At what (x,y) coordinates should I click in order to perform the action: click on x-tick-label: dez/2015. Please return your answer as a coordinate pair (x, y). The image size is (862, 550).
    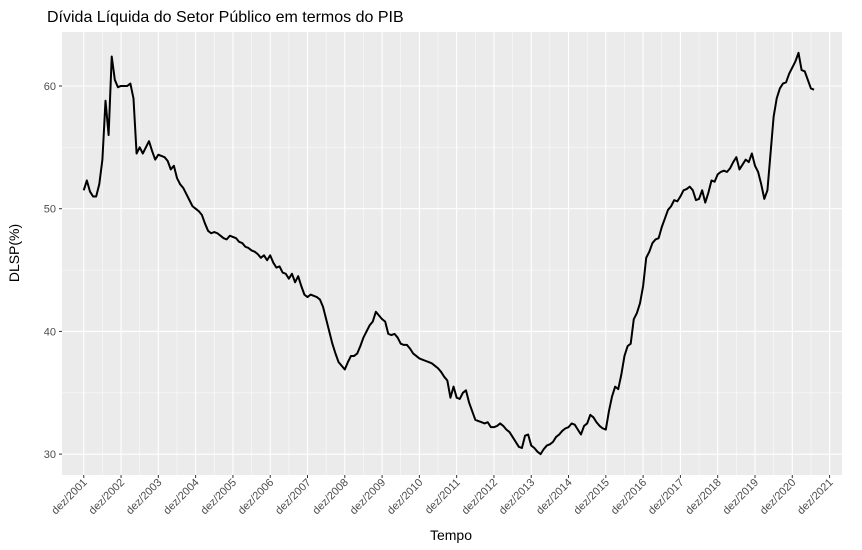
    Looking at the image, I should click on (591, 497).